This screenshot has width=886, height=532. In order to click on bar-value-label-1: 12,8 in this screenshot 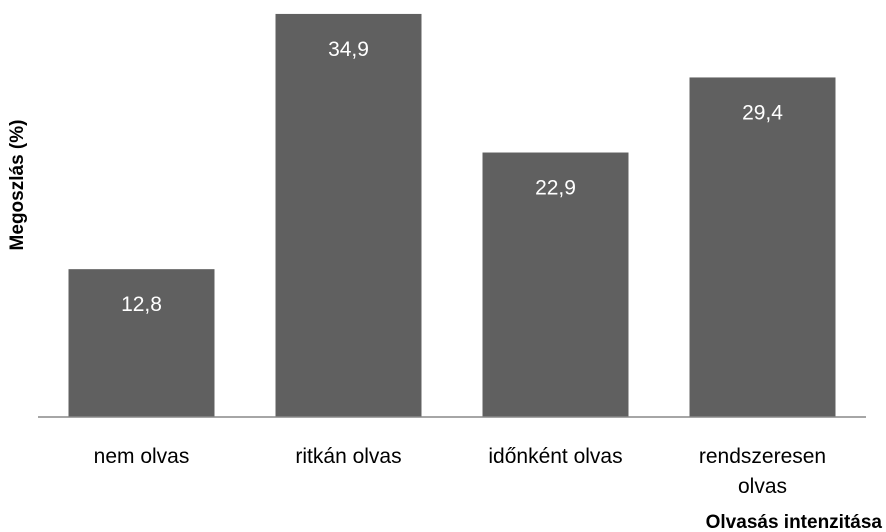, I will do `click(141, 304)`.